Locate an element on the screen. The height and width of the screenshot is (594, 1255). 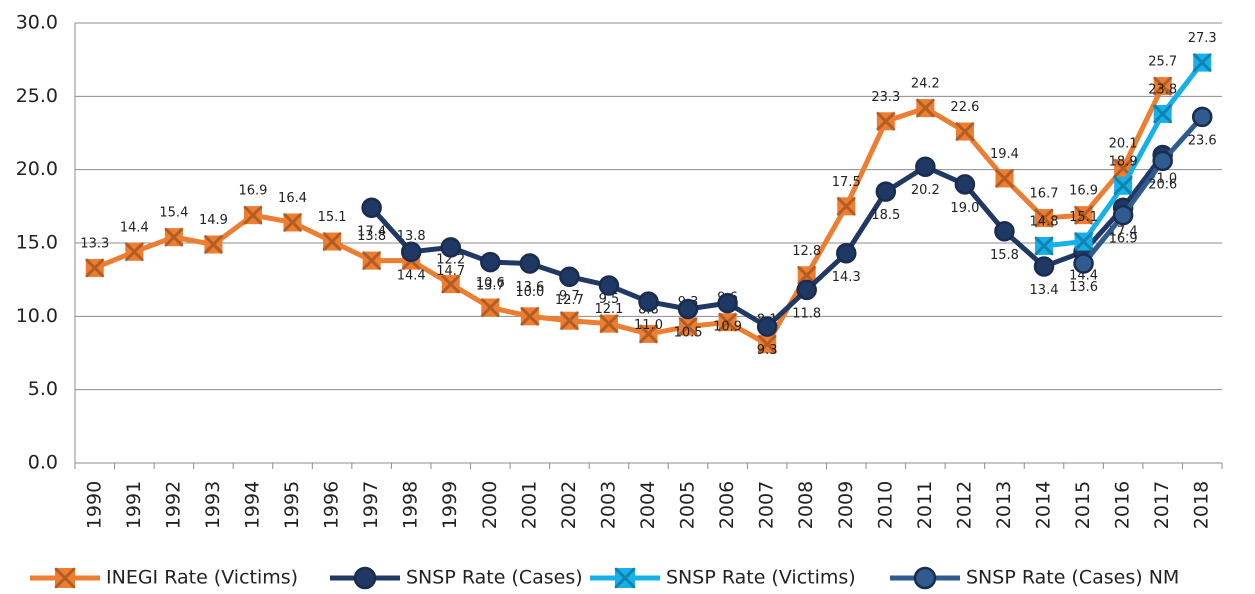
data-label: 9.3 is located at coordinates (767, 350).